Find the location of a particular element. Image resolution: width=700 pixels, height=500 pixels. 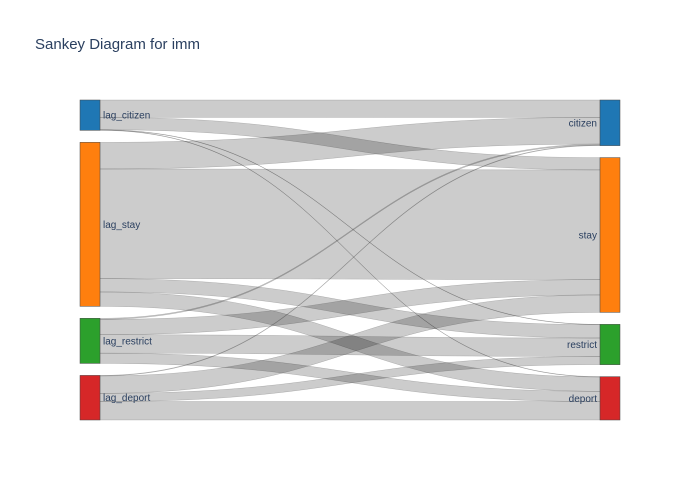

node-label-citizen: citizen is located at coordinates (583, 123).